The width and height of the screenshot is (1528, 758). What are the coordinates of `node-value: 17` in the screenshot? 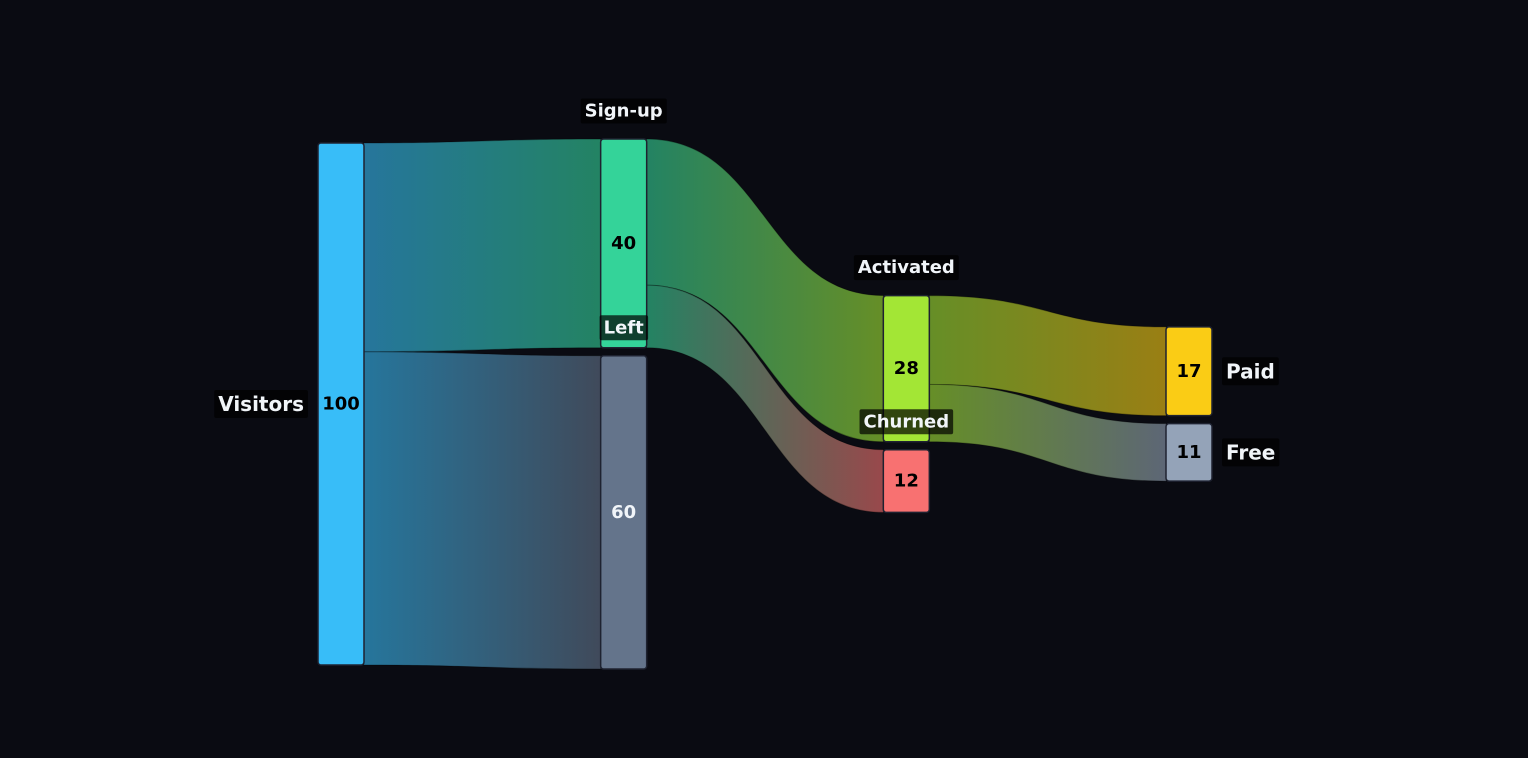 It's located at (1188, 371).